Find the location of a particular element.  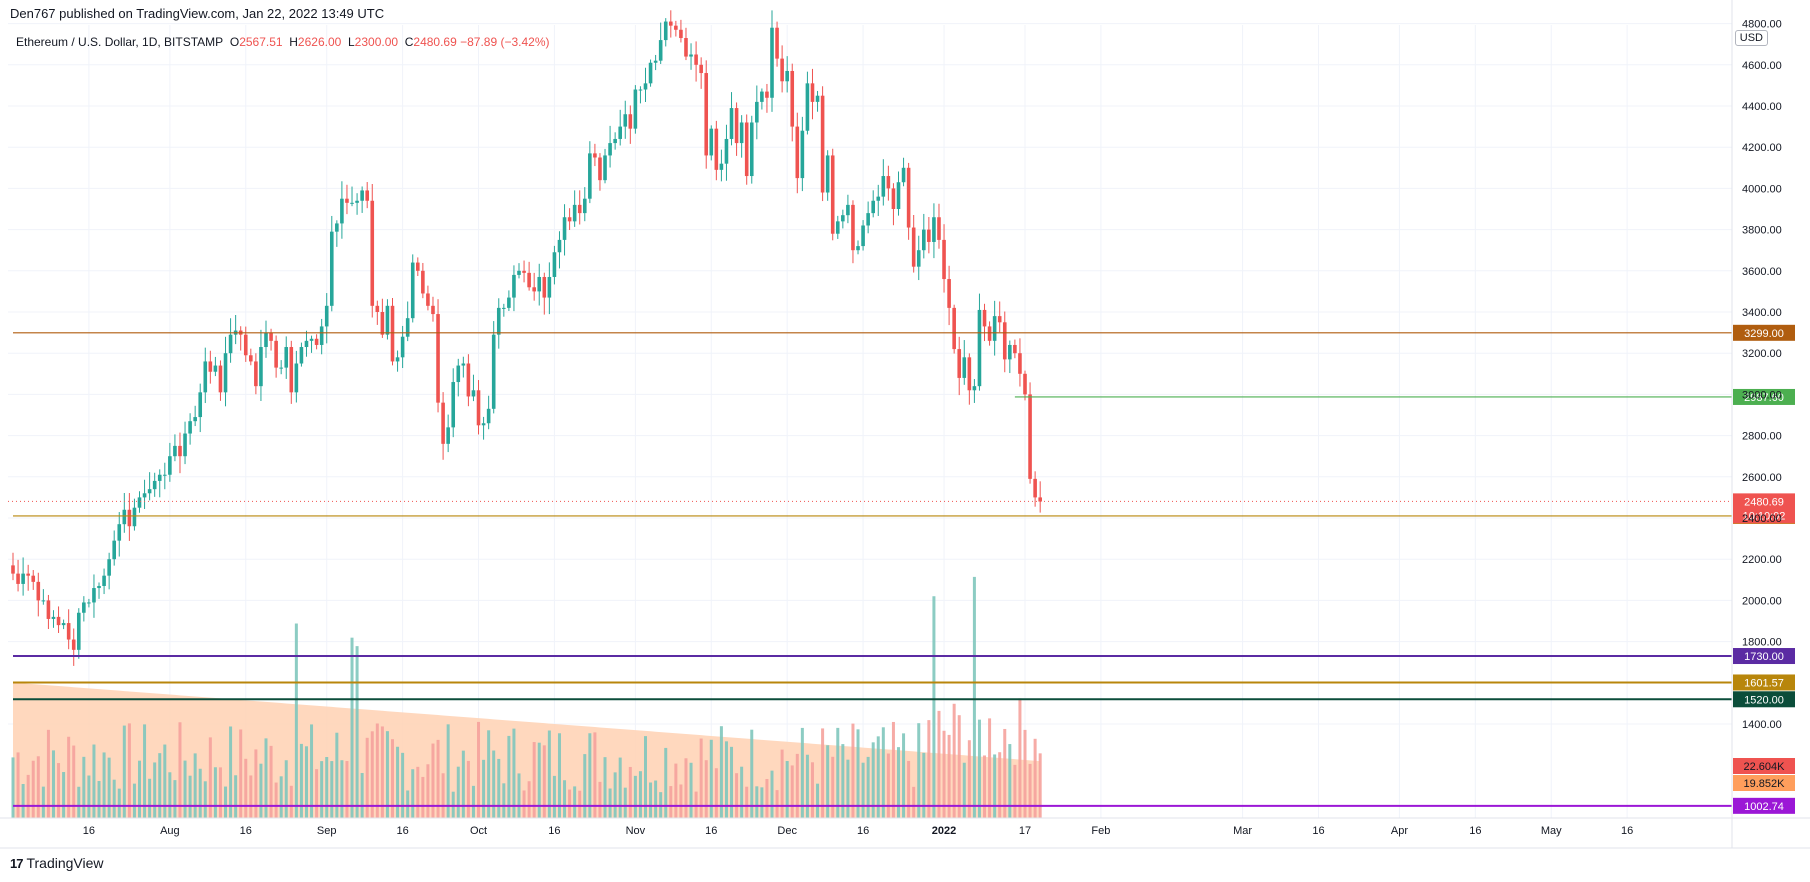

y-tick-label: 1800.00 is located at coordinates (1762, 643).